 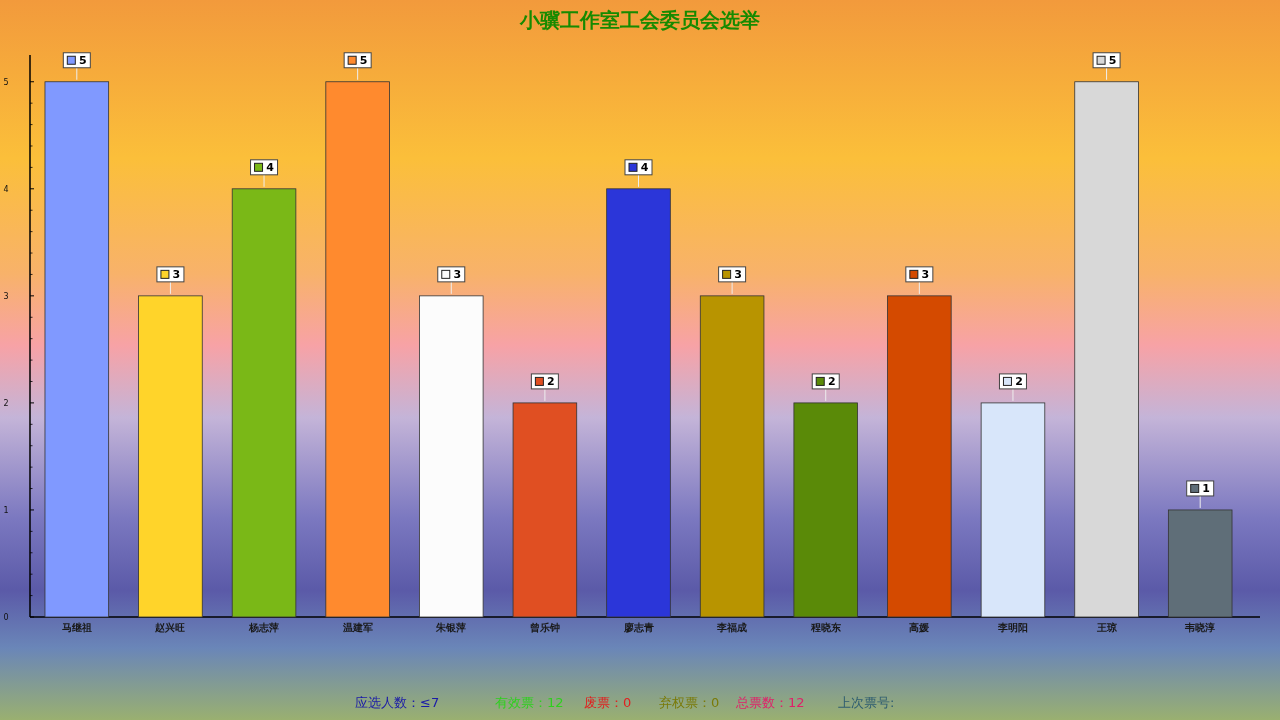 What do you see at coordinates (825, 627) in the screenshot?
I see `x-tick-label: 程晓东` at bounding box center [825, 627].